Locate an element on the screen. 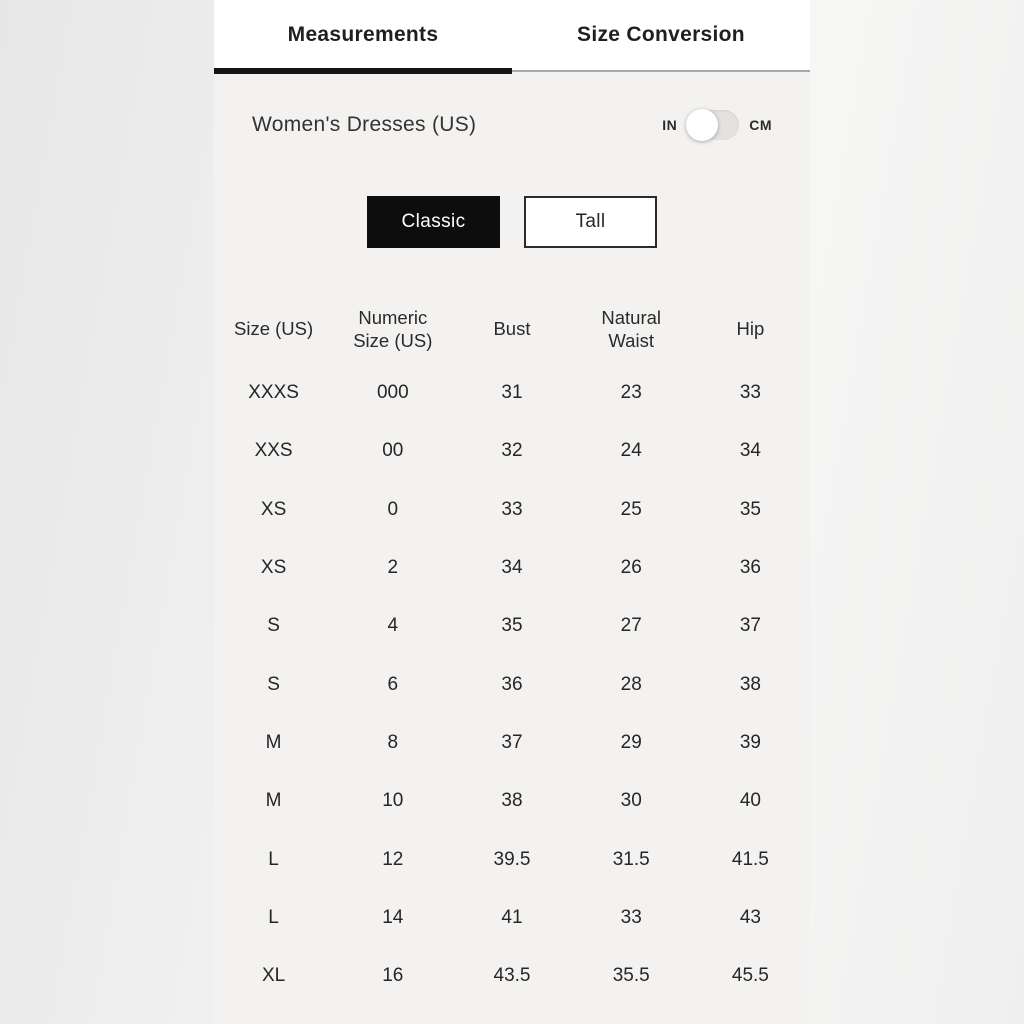 Image resolution: width=1024 pixels, height=1024 pixels. page-title: Women's Dresses (US) is located at coordinates (364, 124).